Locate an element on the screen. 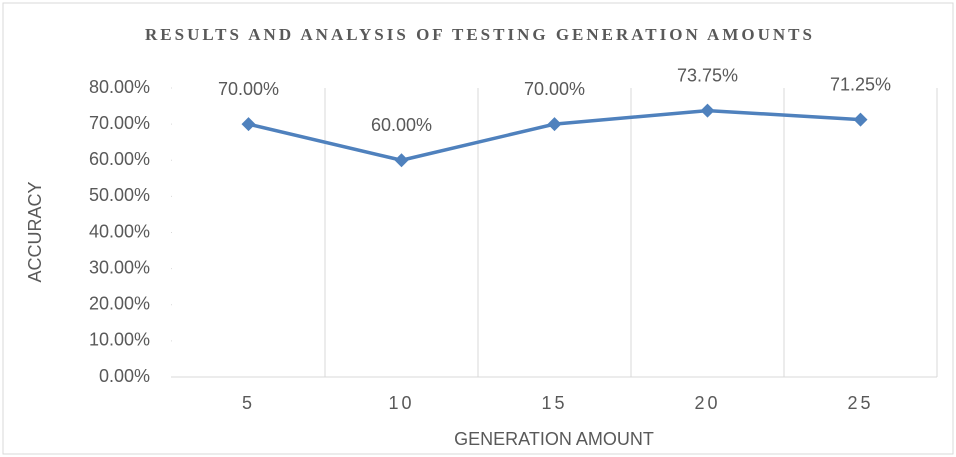 The height and width of the screenshot is (457, 956). x-tick-label: 25 is located at coordinates (860, 403).